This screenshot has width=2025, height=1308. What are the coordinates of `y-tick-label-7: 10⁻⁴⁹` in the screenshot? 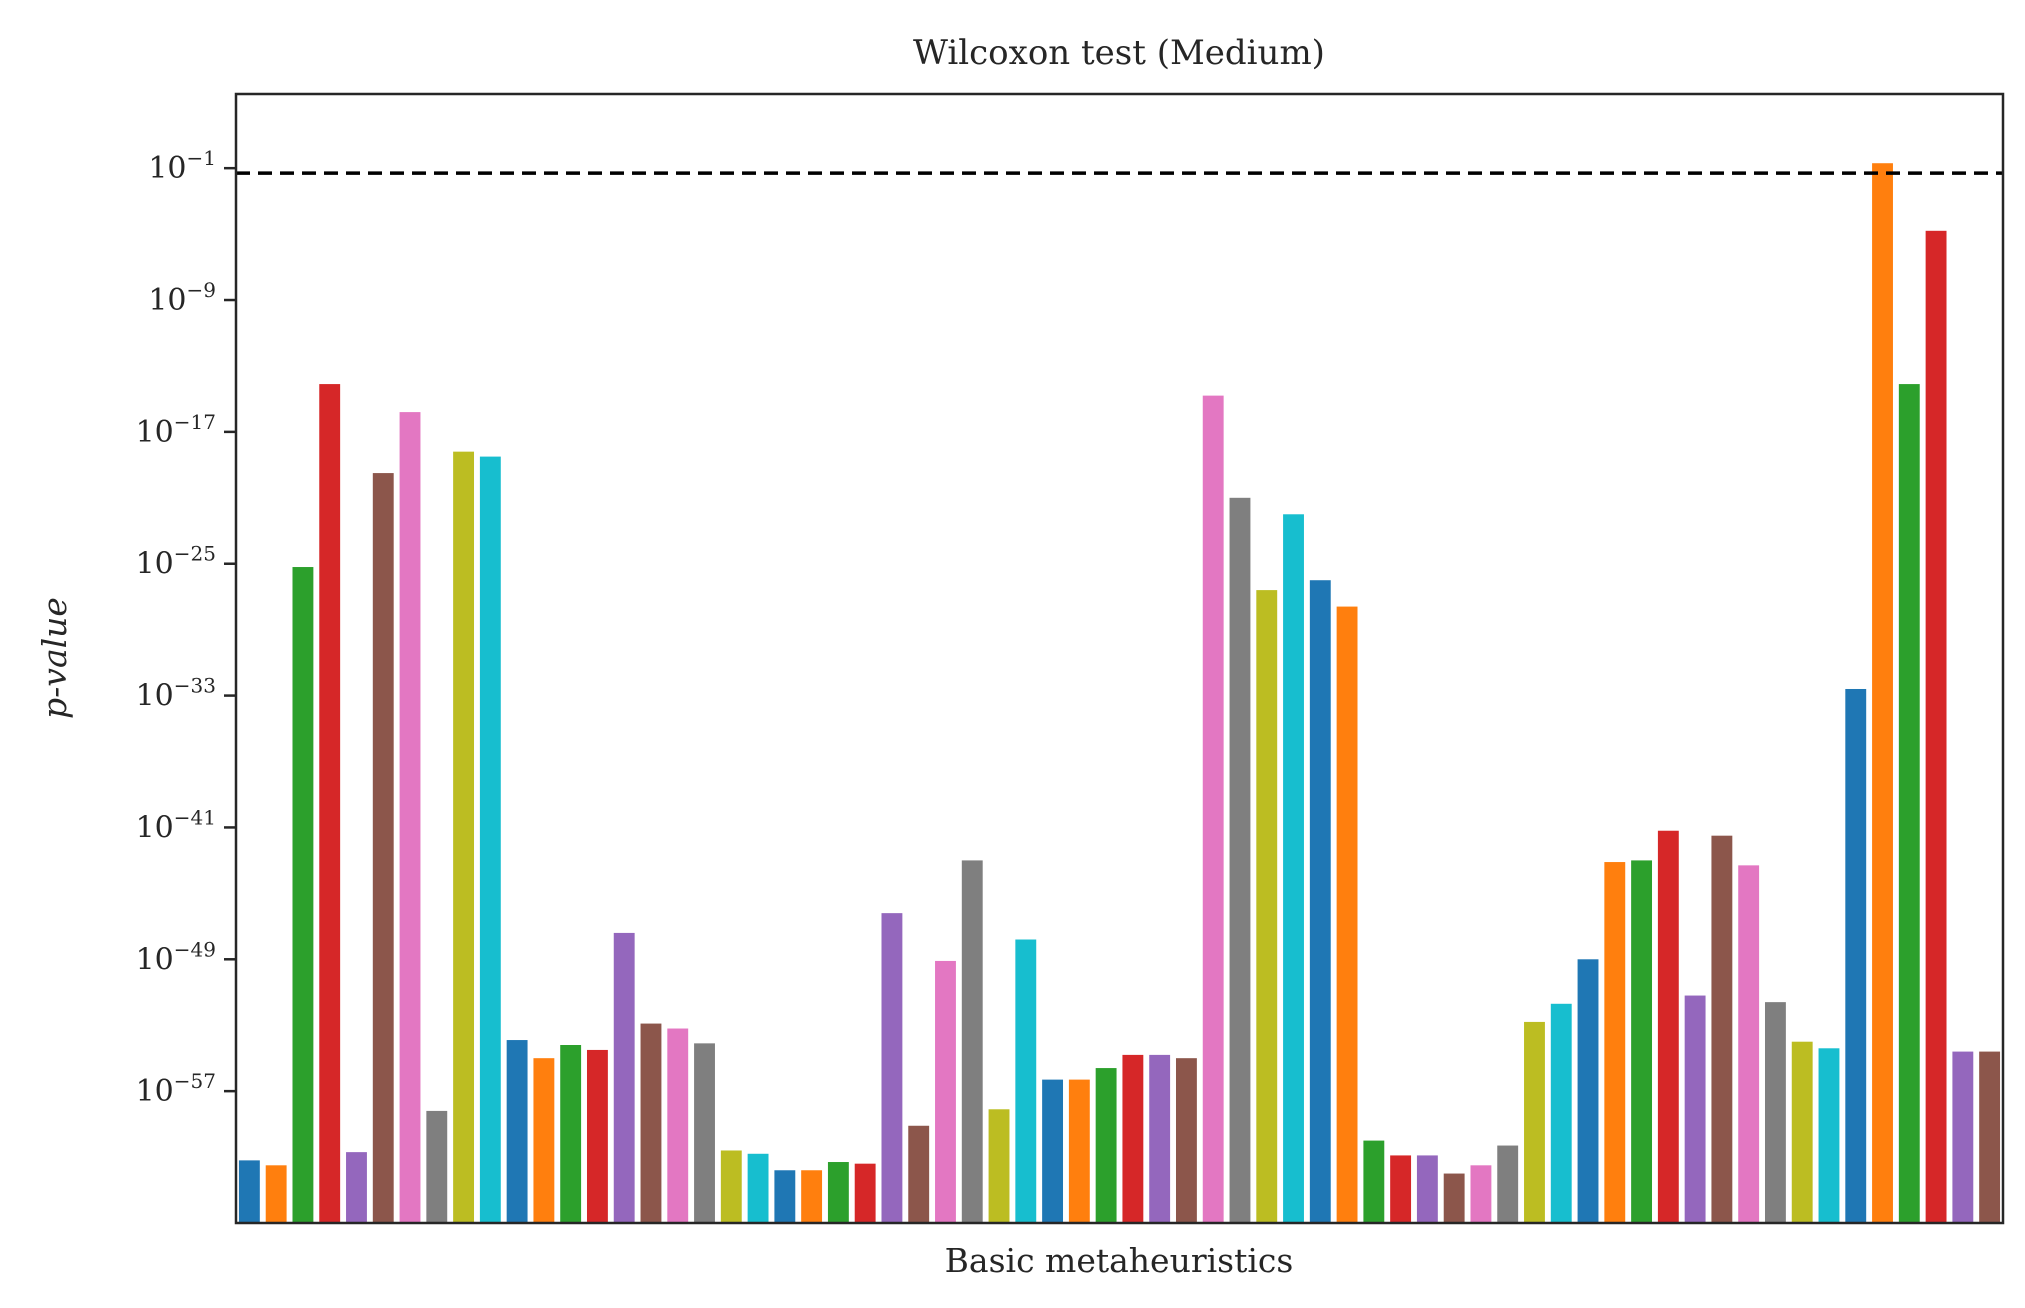 It's located at (176, 957).